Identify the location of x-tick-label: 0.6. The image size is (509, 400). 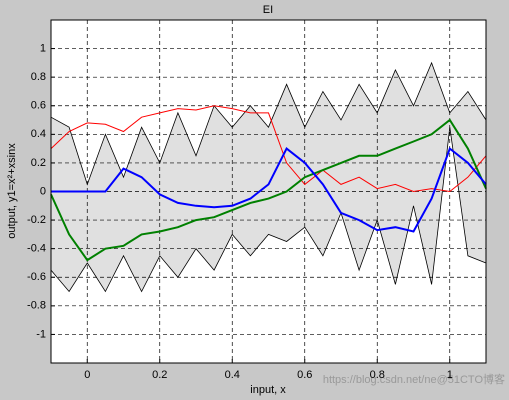
(304, 375).